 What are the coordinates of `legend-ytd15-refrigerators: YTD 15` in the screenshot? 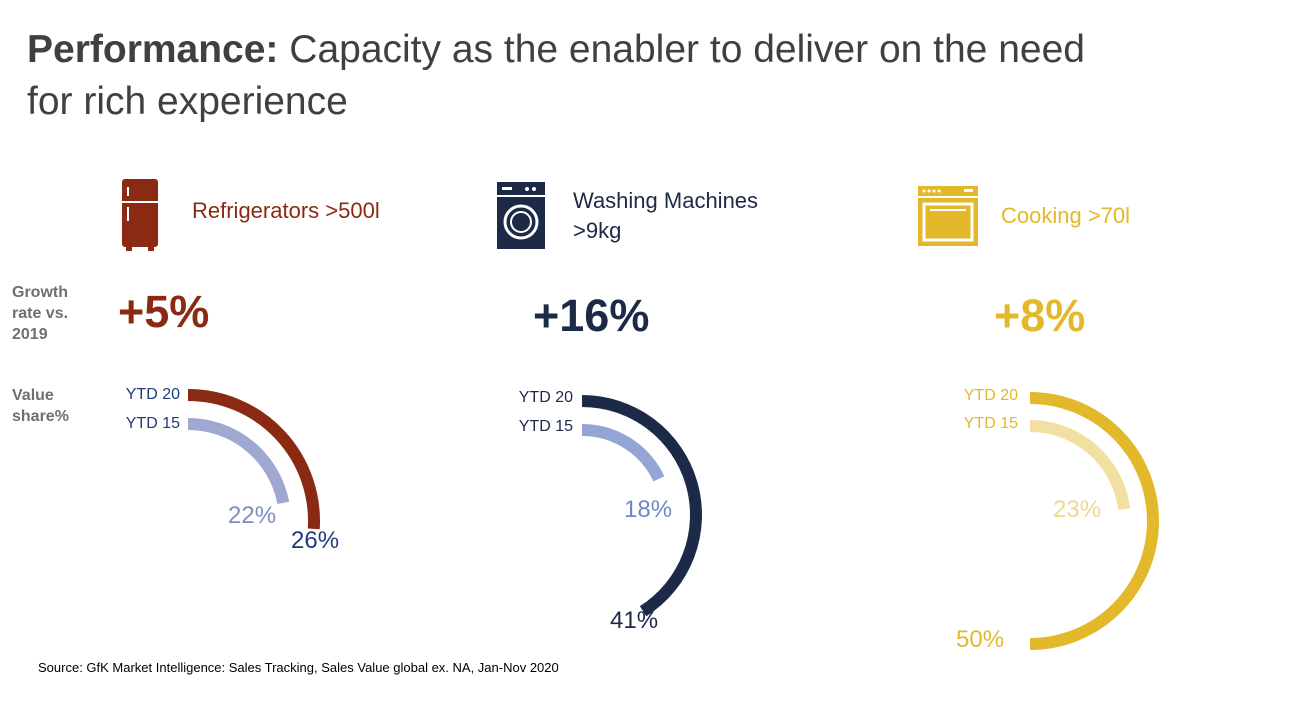 It's located at (152, 423).